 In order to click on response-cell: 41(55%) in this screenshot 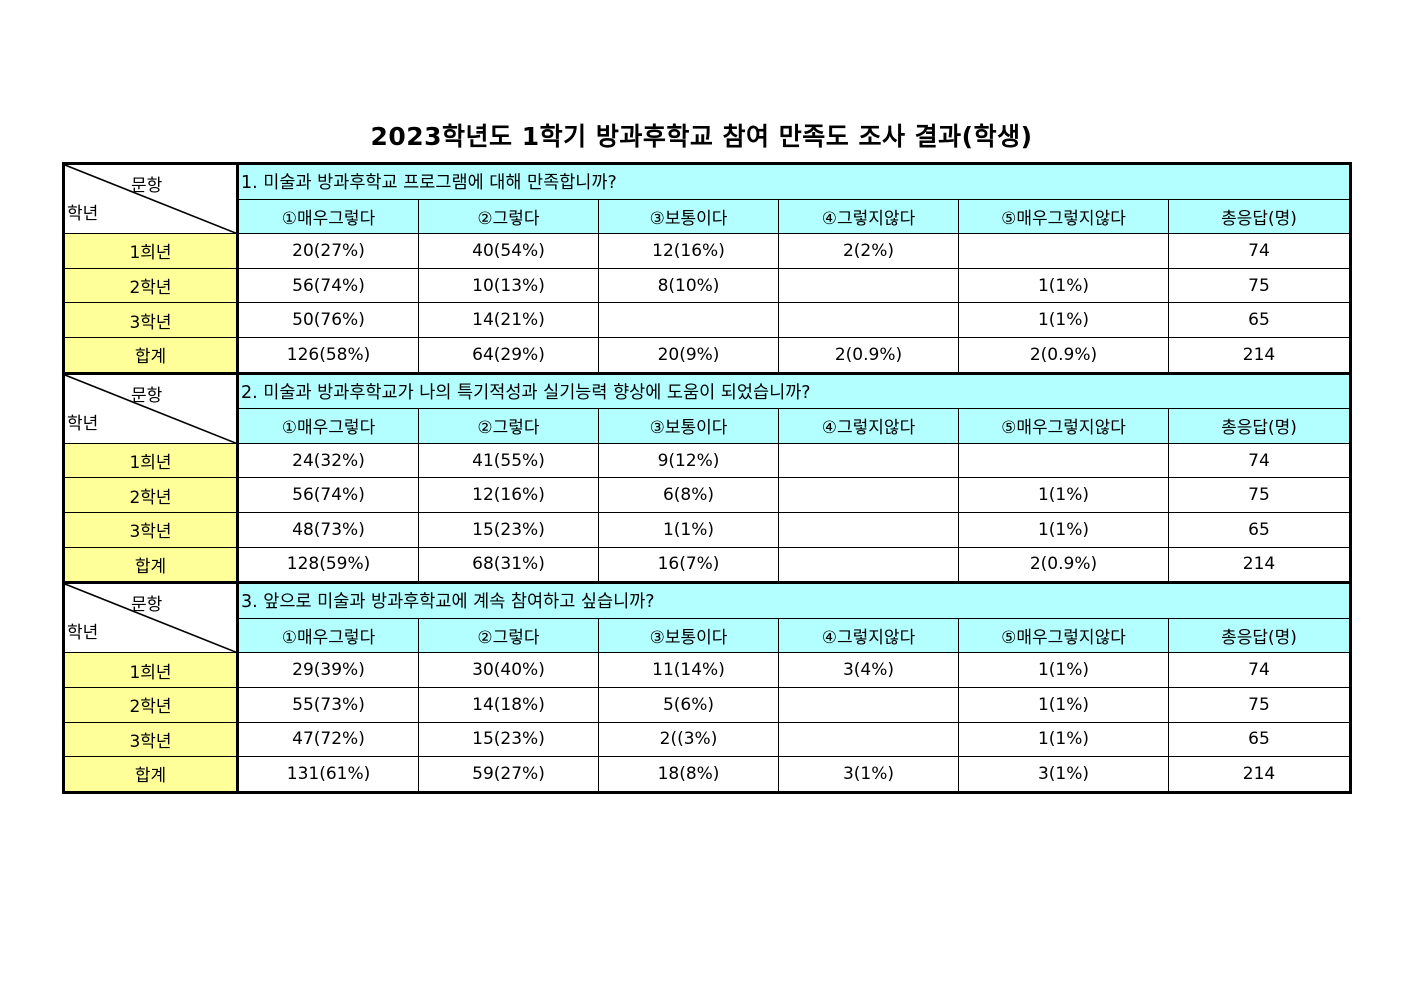, I will do `click(508, 460)`.